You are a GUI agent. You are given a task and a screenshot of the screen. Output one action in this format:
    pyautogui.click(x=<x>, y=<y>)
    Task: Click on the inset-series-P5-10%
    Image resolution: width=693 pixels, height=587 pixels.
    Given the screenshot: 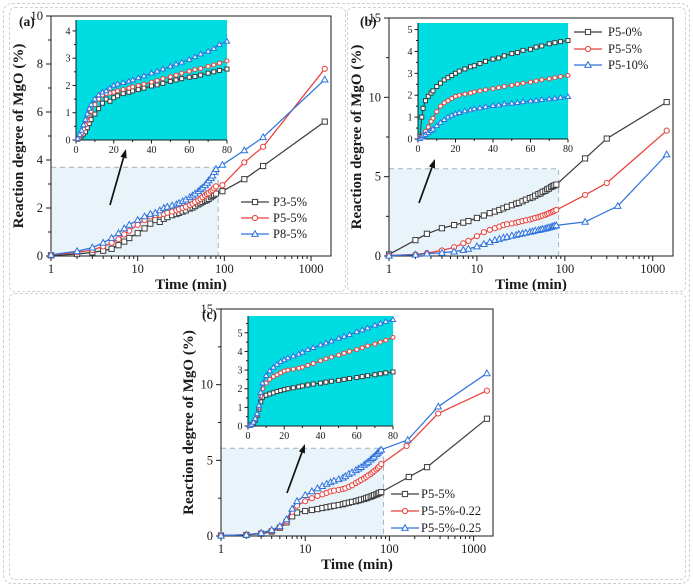 What is the action you would take?
    pyautogui.click(x=494, y=117)
    